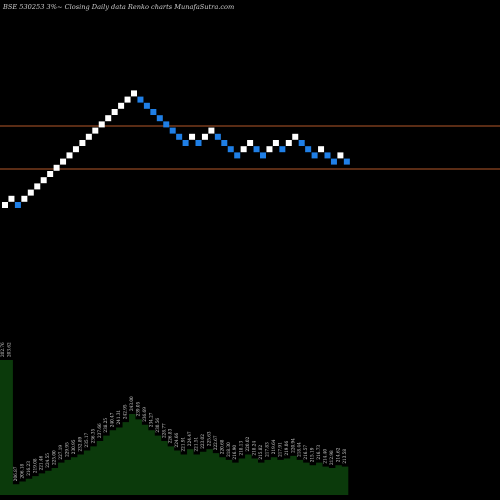 The image size is (500, 500). Describe the element at coordinates (279, 449) in the screenshot. I see `volume-label: 217.91` at that location.